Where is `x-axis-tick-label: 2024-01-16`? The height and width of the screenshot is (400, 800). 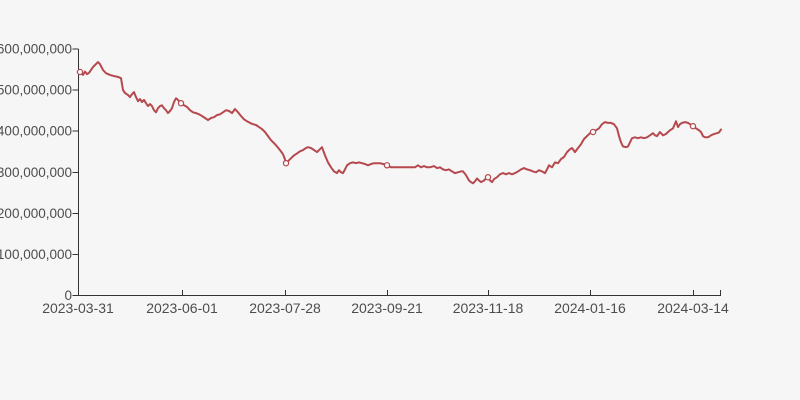
x-axis-tick-label: 2024-01-16 is located at coordinates (590, 308).